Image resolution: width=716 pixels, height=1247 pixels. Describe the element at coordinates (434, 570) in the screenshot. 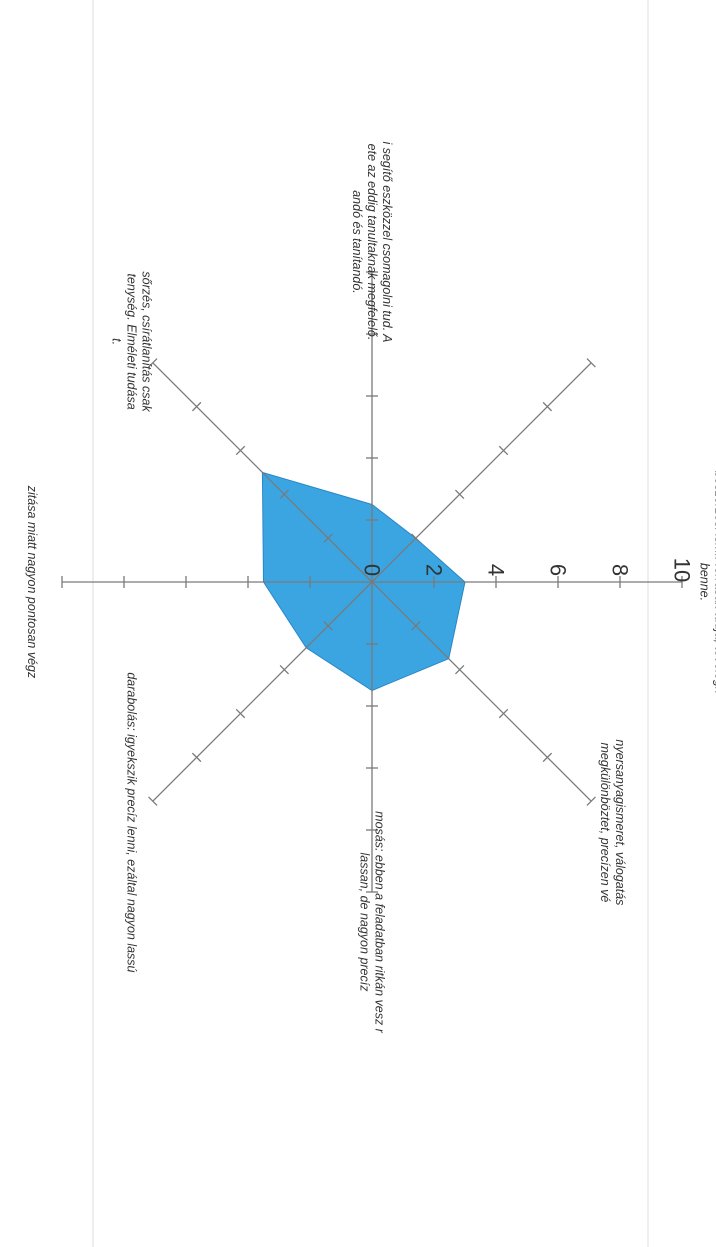

I see `tick-label-2: 2` at that location.